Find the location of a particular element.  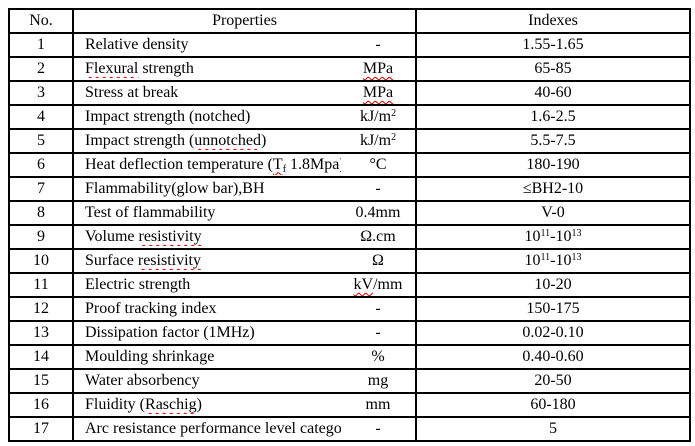

property-cell: Flammability(glow bar),BH - is located at coordinates (244, 189).